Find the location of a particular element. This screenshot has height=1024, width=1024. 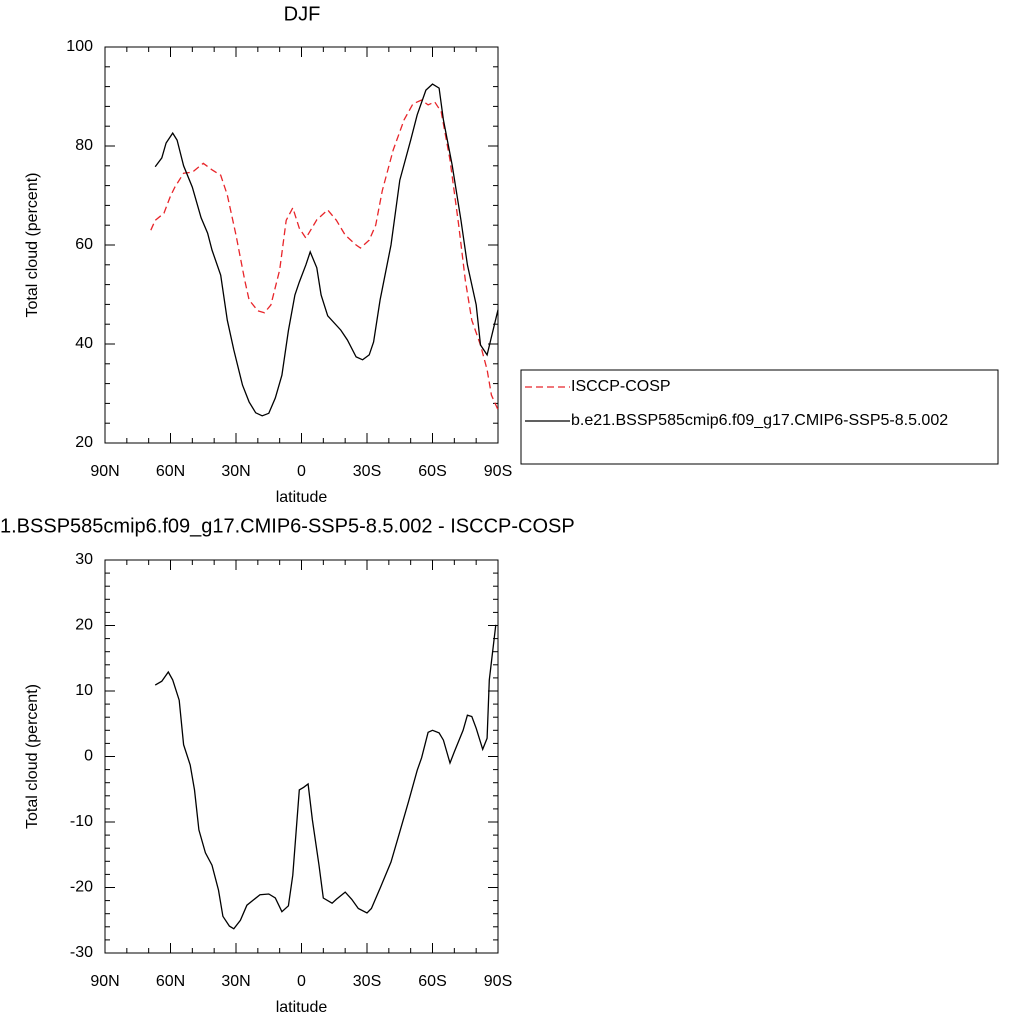

y-tick-label: 100 is located at coordinates (79, 46).